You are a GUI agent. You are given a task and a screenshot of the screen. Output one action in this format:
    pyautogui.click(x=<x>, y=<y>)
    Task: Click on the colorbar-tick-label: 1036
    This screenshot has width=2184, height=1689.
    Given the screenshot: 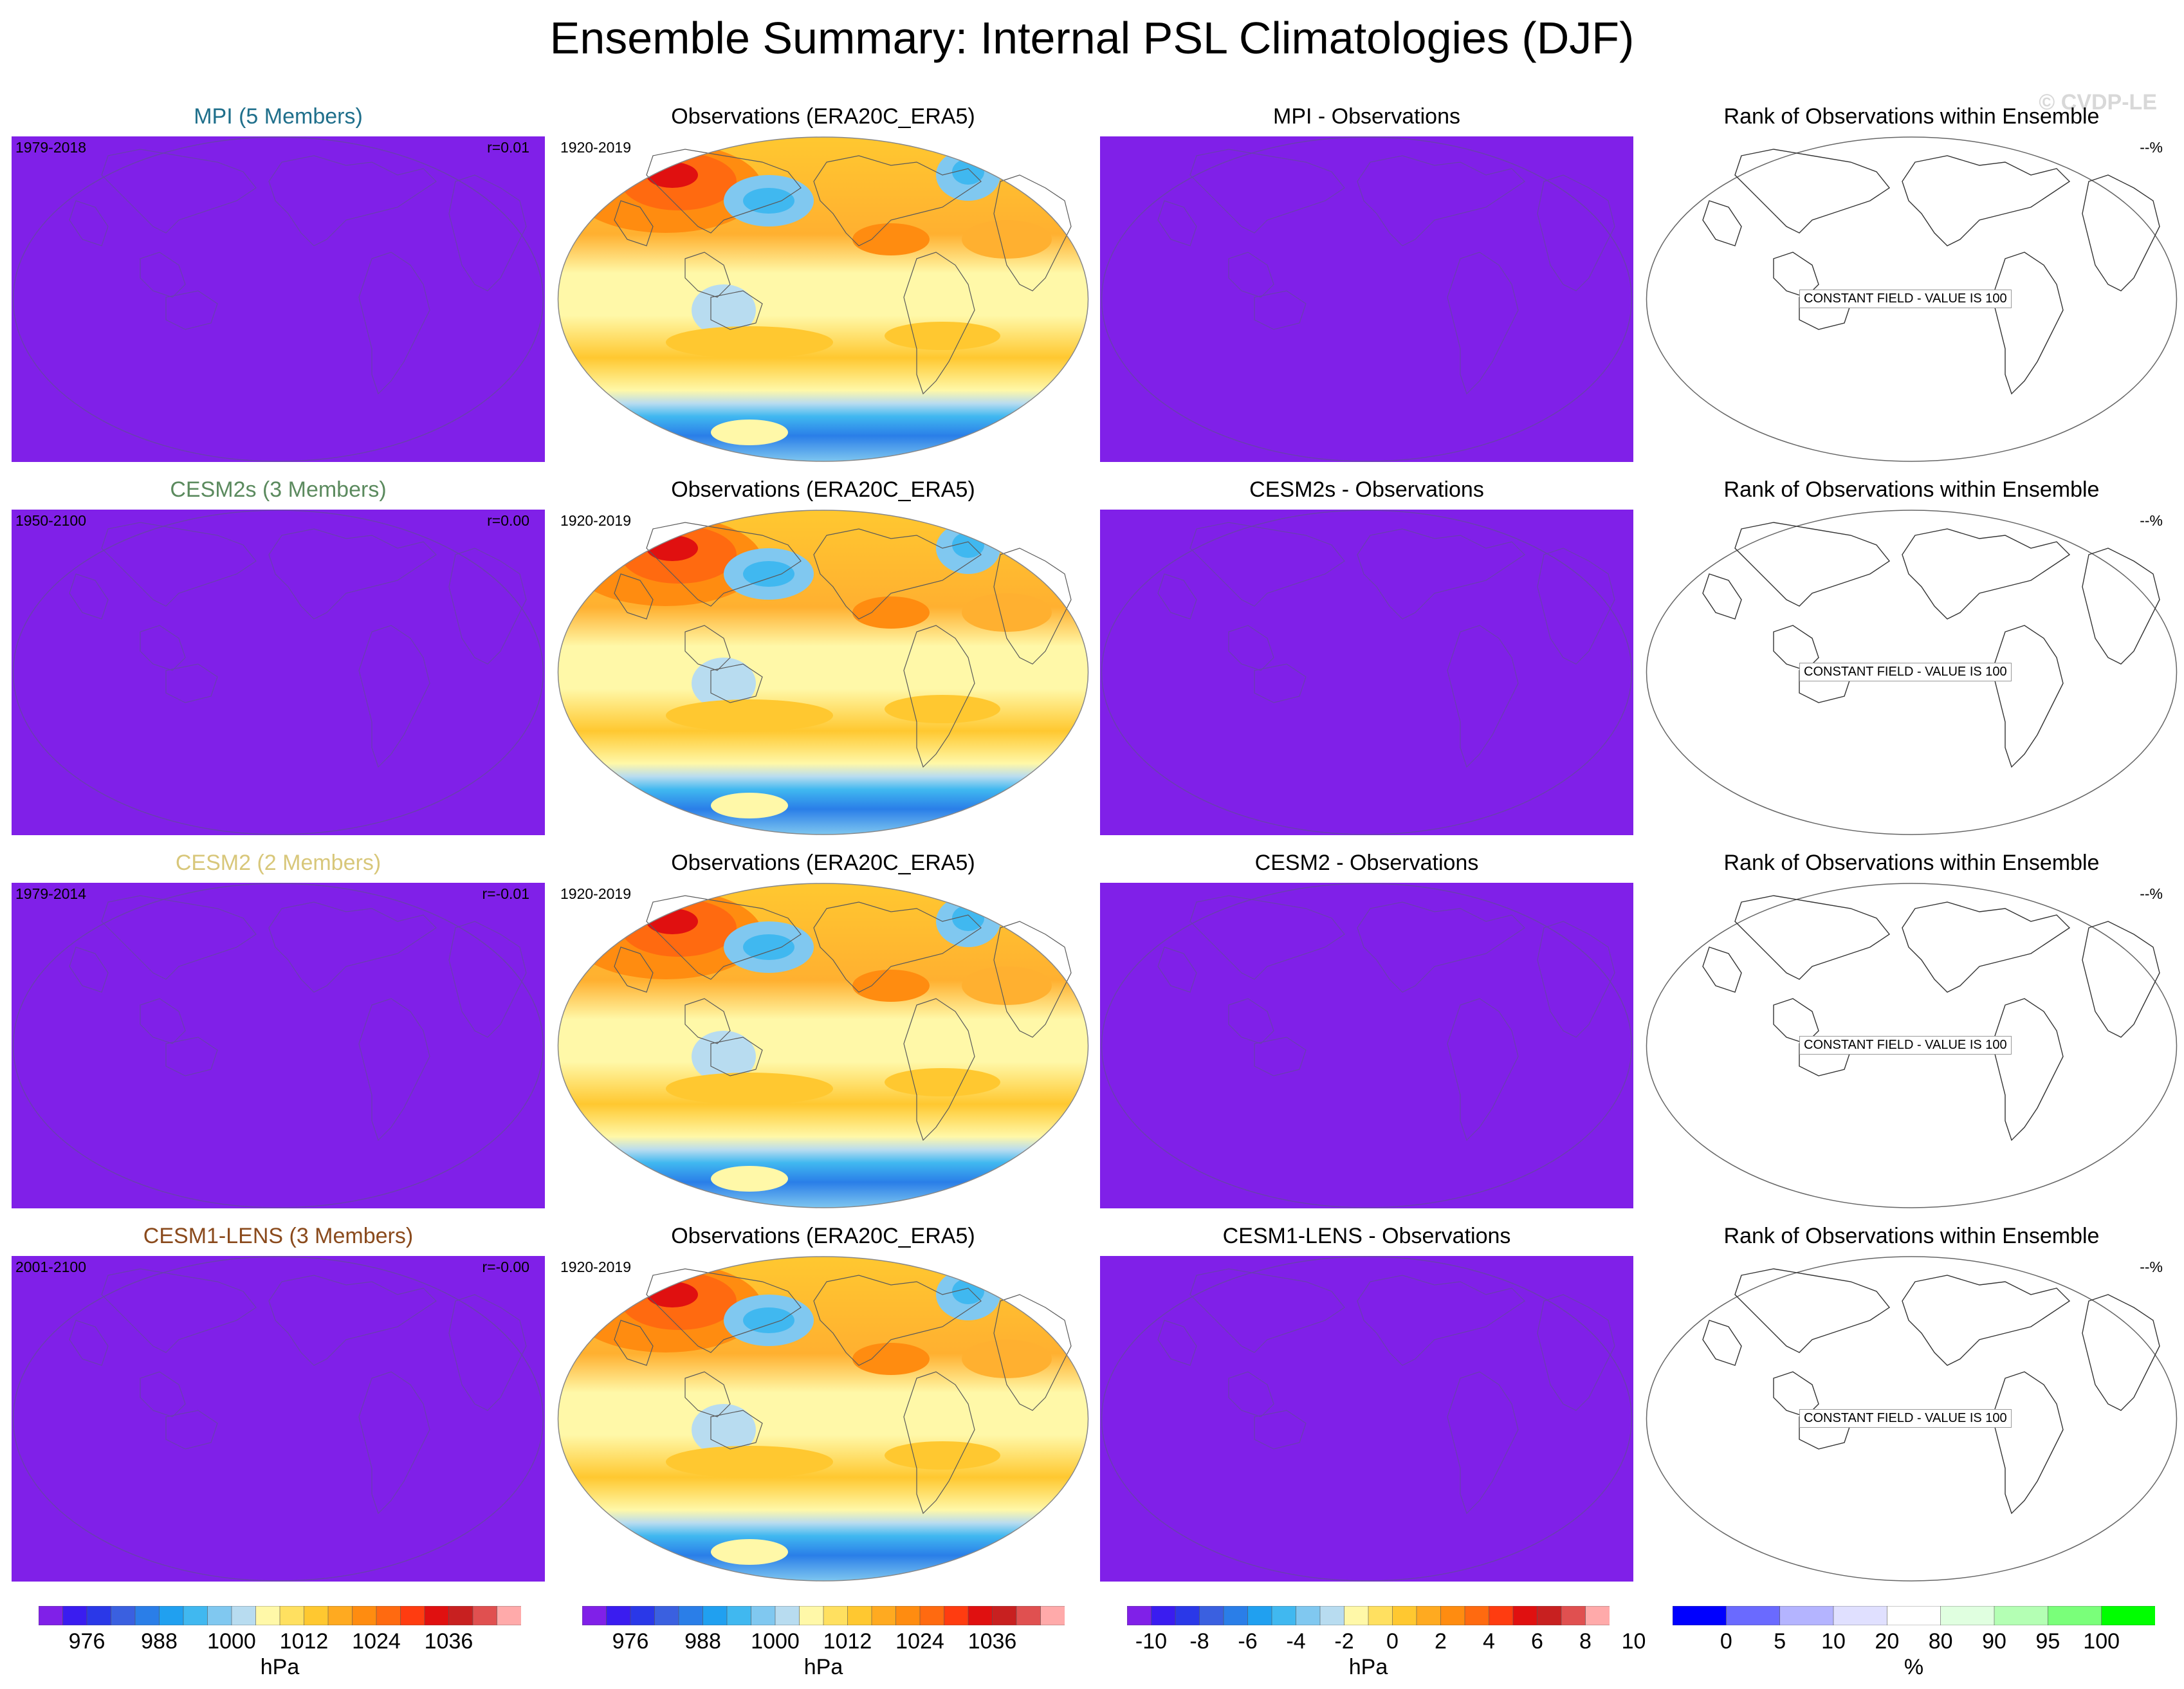 What is the action you would take?
    pyautogui.click(x=449, y=1642)
    